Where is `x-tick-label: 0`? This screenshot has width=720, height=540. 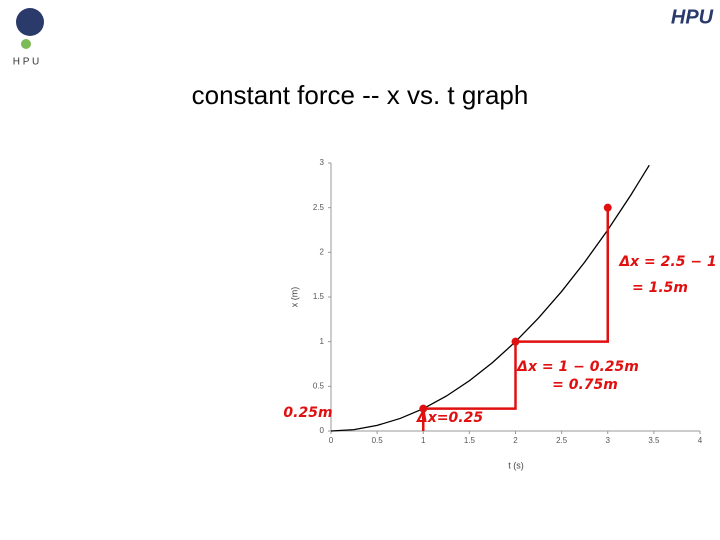
x-tick-label: 0 is located at coordinates (331, 440).